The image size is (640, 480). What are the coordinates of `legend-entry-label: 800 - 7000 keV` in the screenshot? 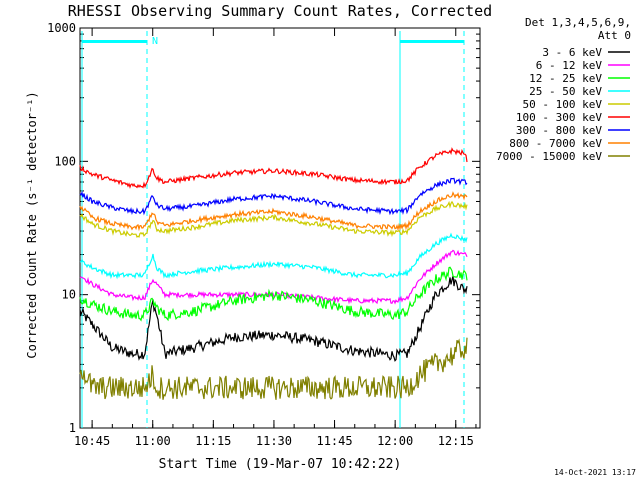 It's located at (555, 143).